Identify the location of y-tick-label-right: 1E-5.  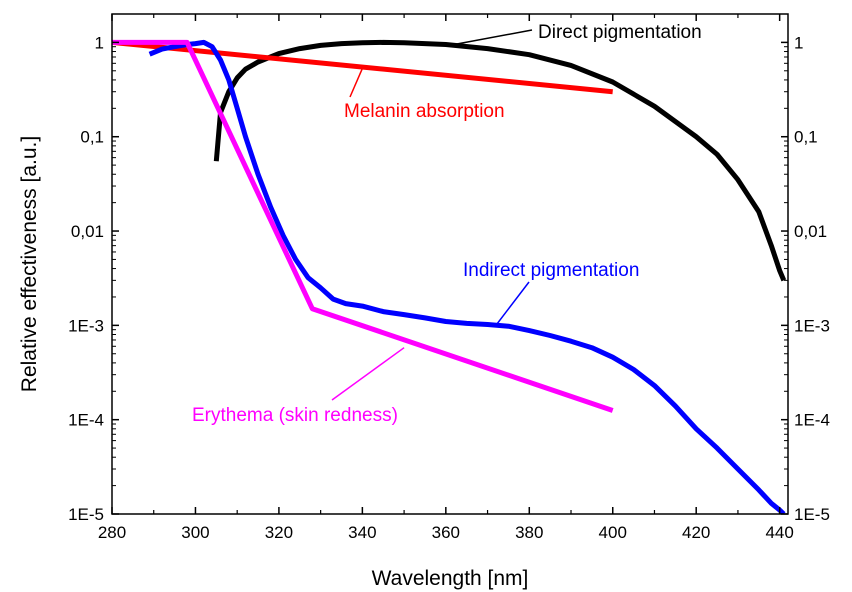
(812, 514).